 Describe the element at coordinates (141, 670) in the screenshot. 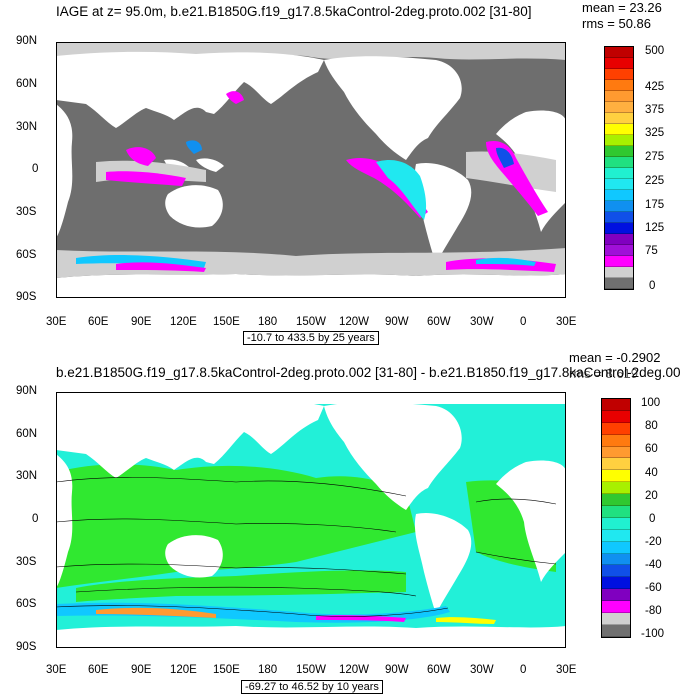

I see `p2-lon-label: 90E` at that location.